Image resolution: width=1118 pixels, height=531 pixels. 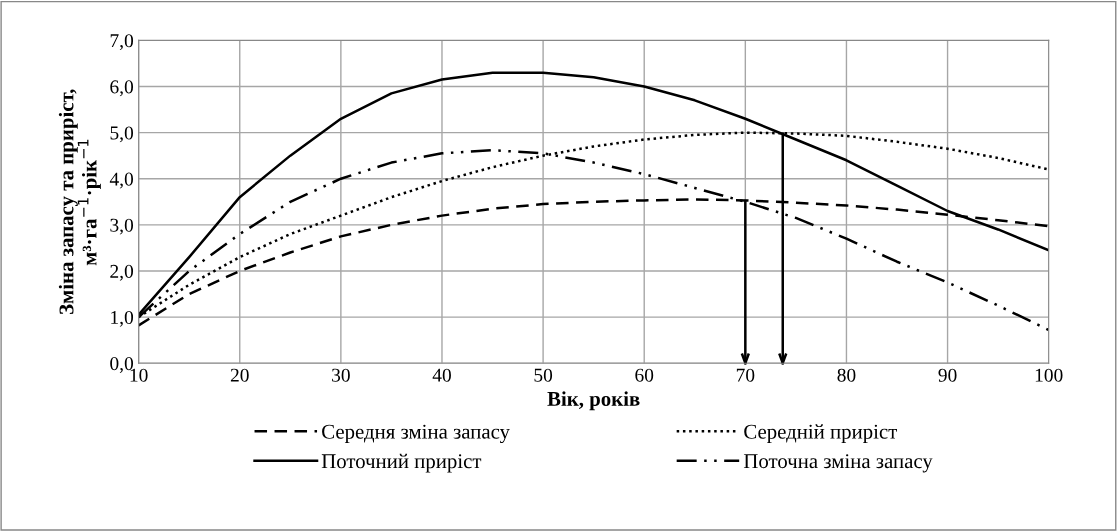 I want to click on y-tick-label: 1,0, so click(x=122, y=318).